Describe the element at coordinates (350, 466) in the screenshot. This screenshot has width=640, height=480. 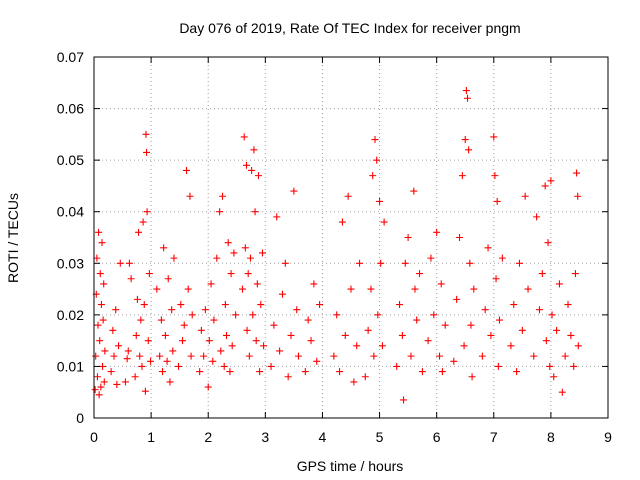
I see `x-axis-label: GPS time / hours` at that location.